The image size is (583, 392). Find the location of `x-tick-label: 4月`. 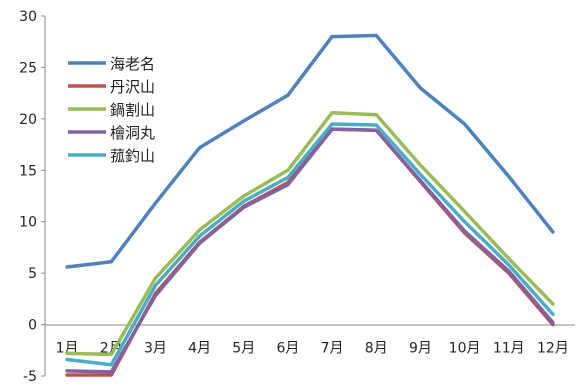

x-tick-label: 4月 is located at coordinates (199, 349).